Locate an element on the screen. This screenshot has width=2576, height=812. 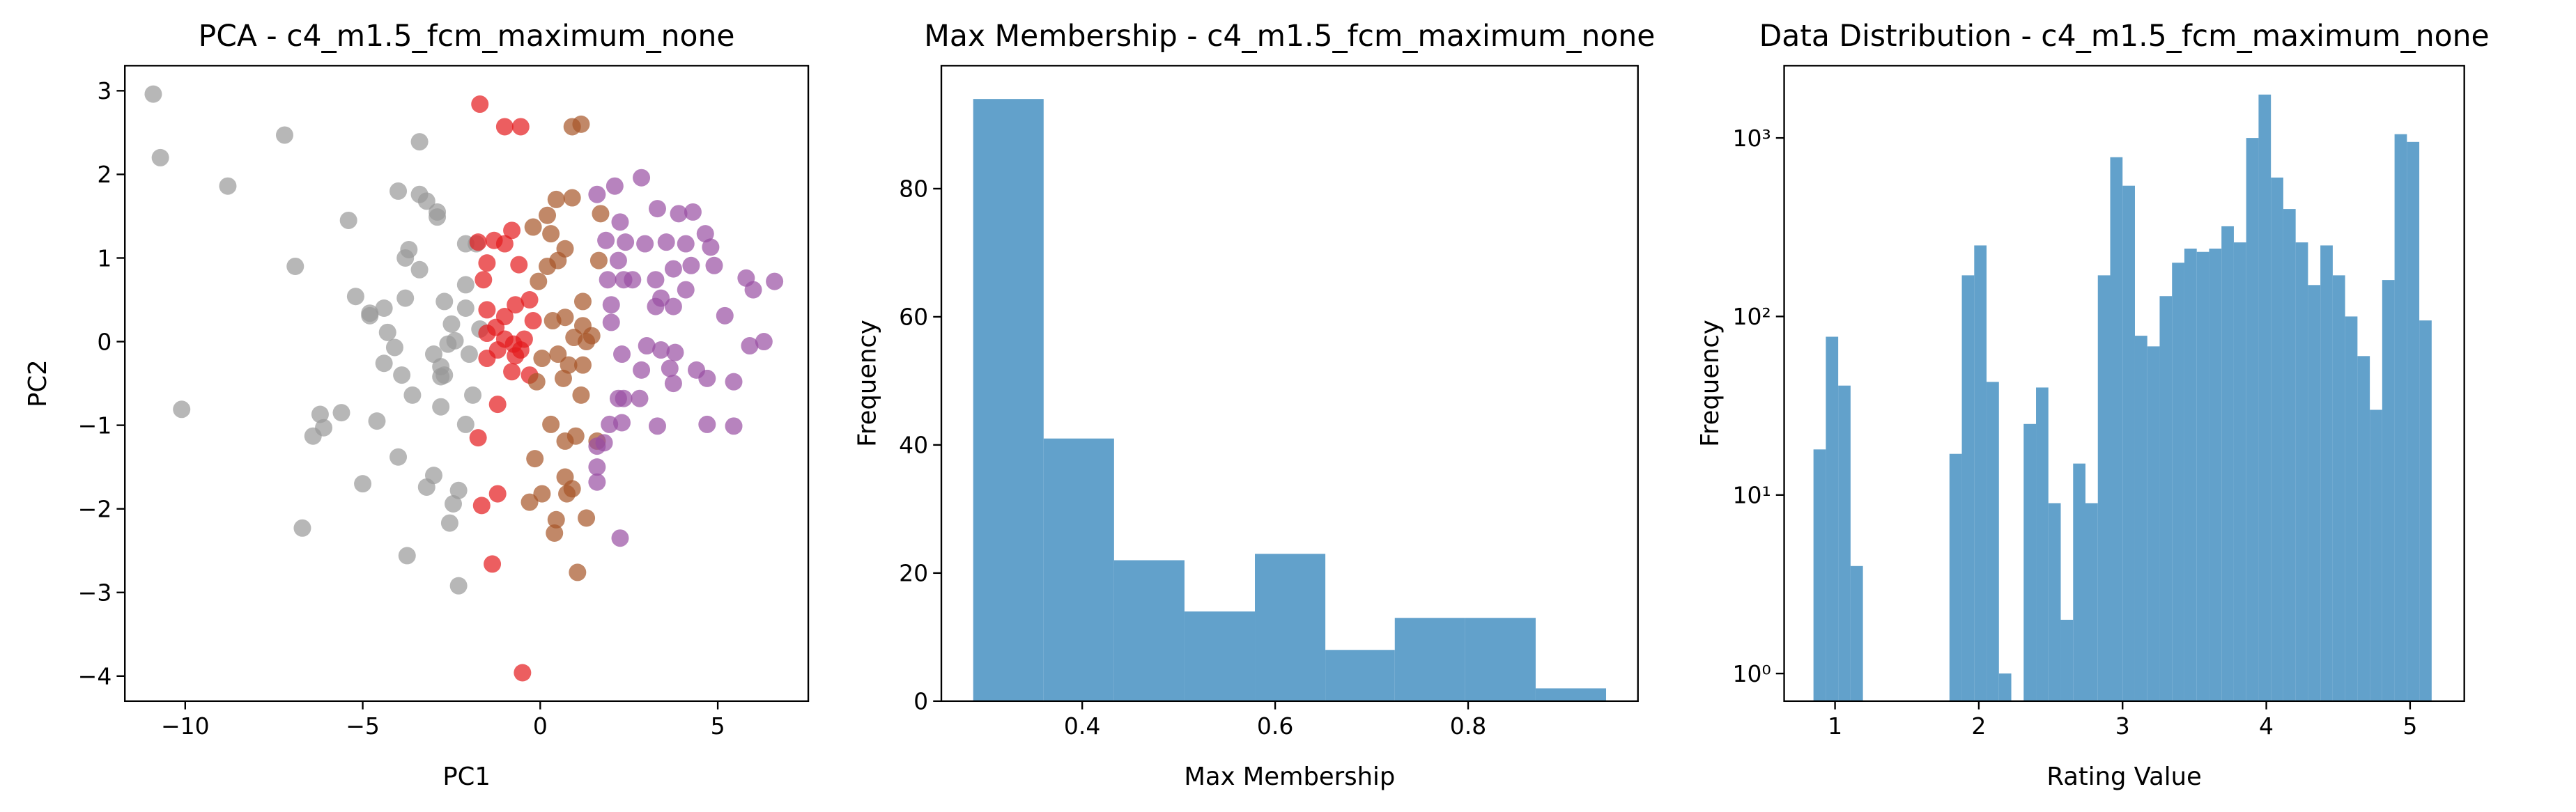
x-tick-label: −5 is located at coordinates (363, 726).